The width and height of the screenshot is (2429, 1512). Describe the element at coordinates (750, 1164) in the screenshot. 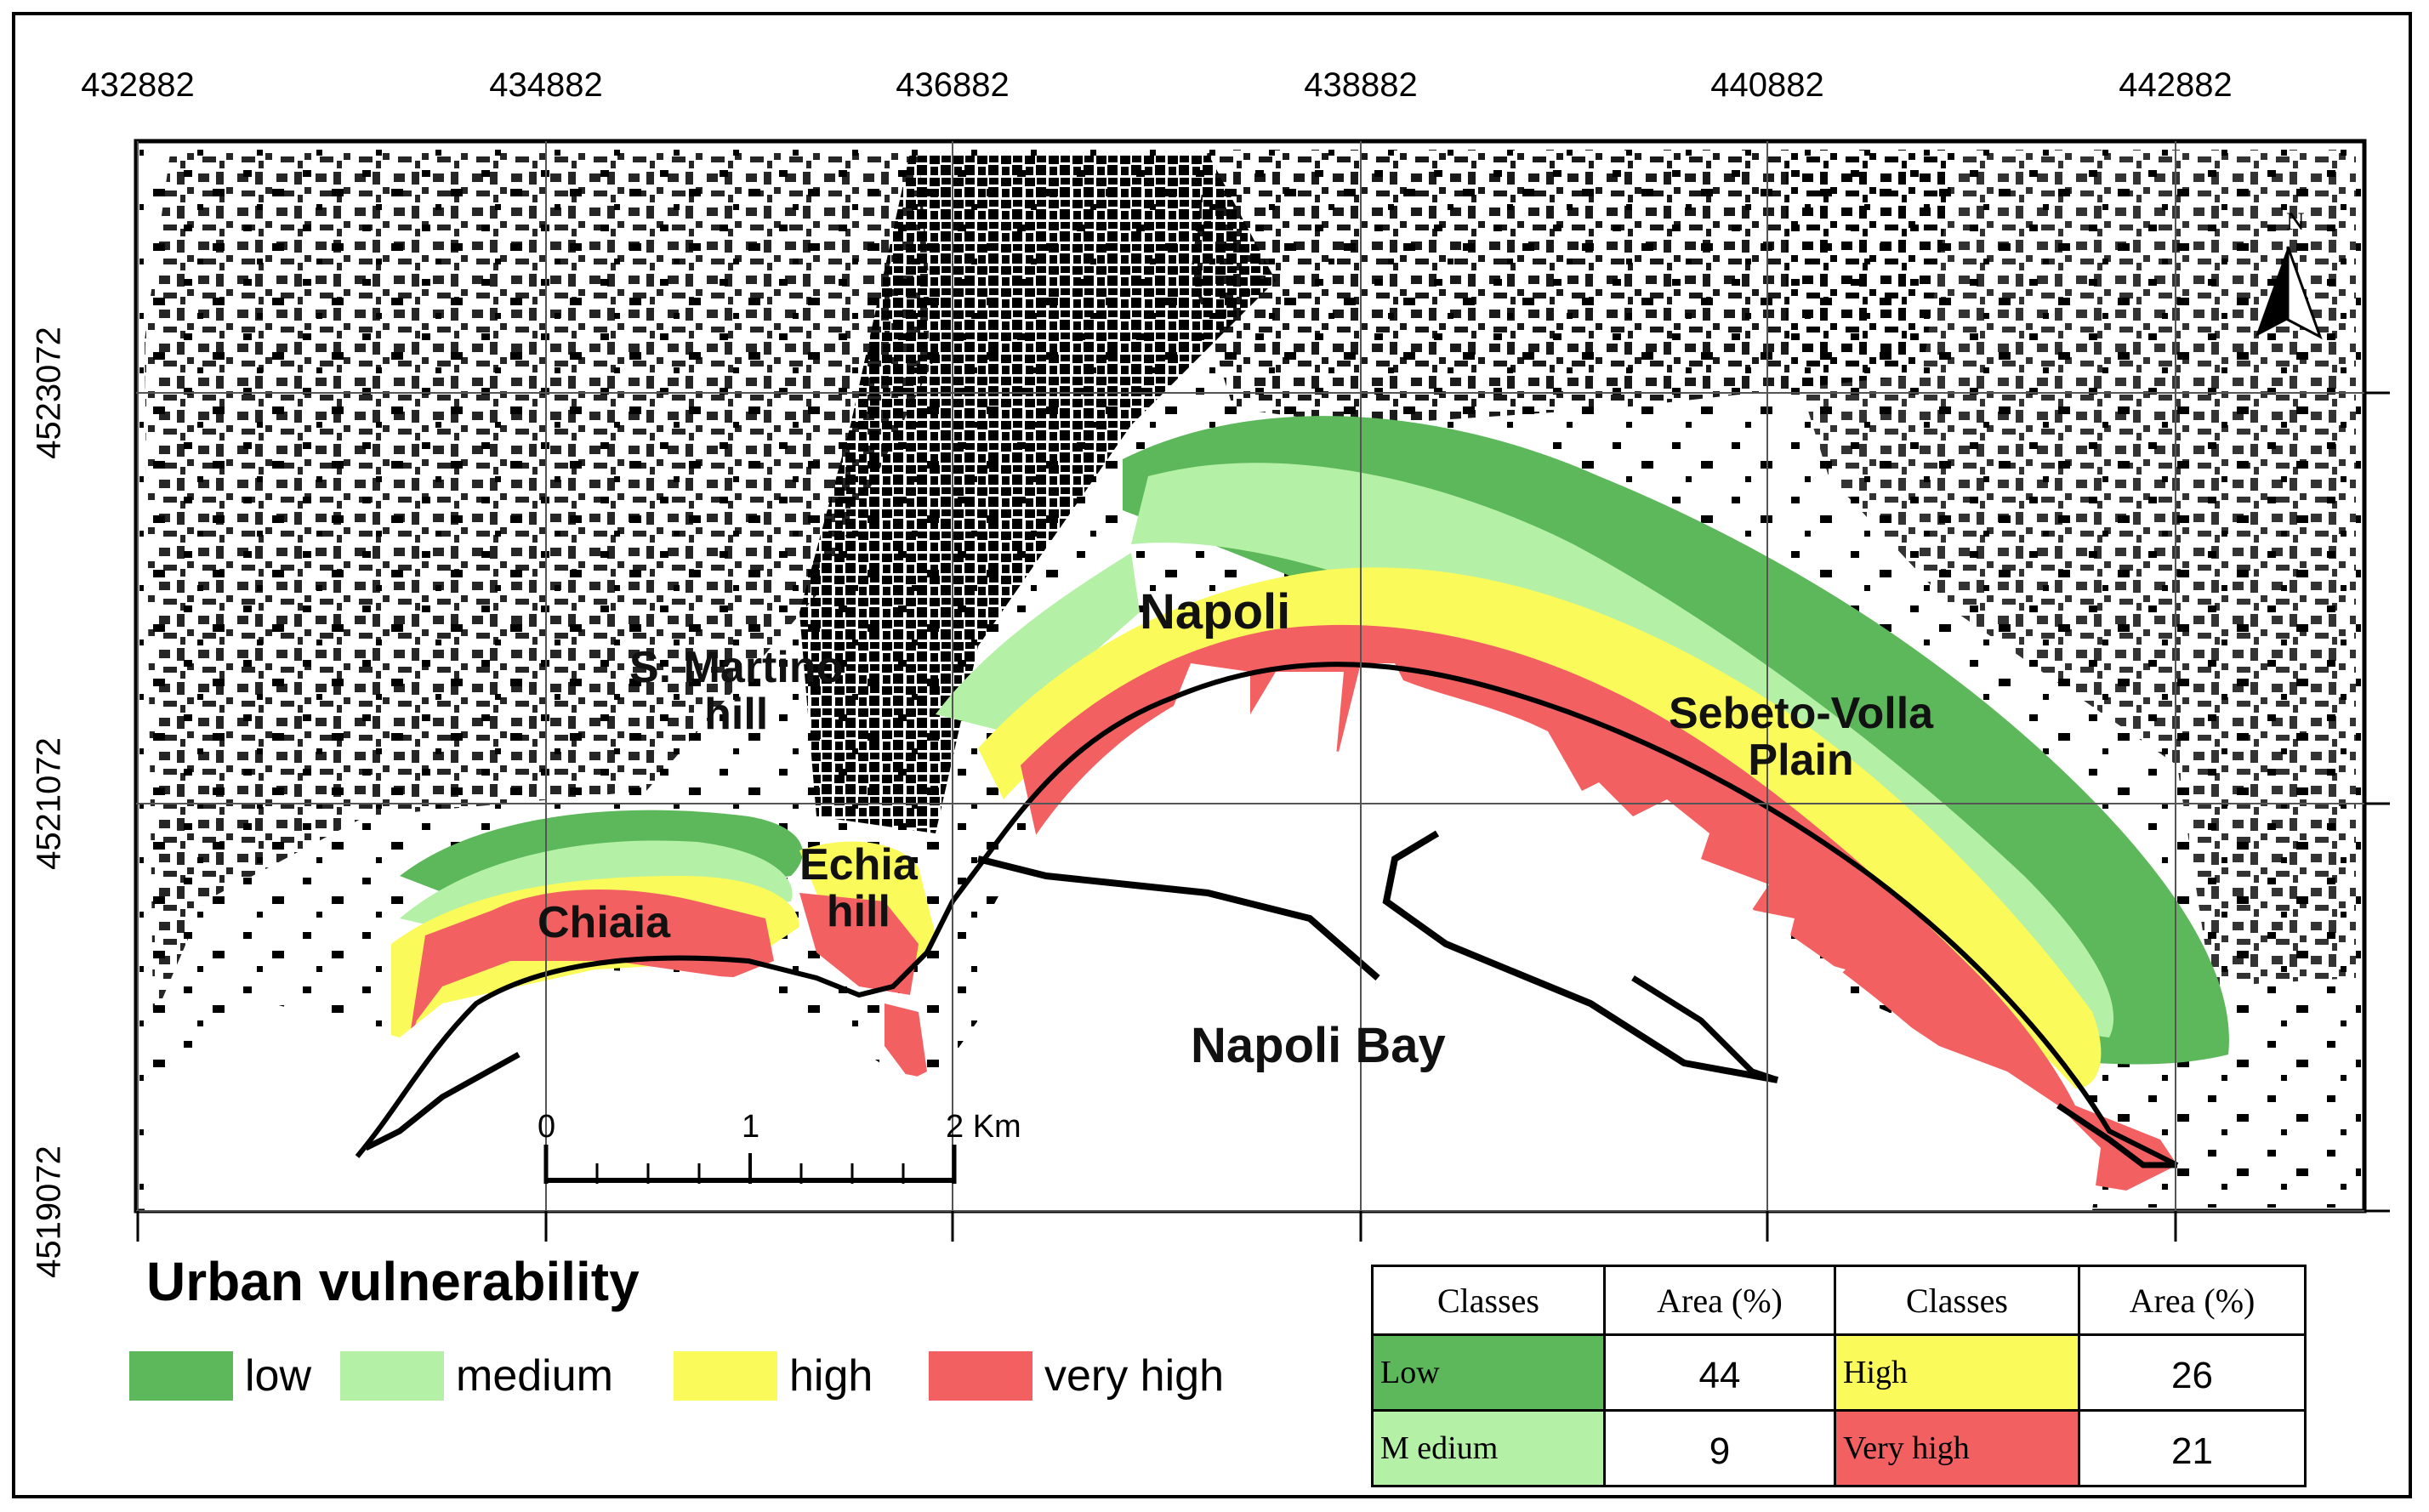

I see `scale-bar` at that location.